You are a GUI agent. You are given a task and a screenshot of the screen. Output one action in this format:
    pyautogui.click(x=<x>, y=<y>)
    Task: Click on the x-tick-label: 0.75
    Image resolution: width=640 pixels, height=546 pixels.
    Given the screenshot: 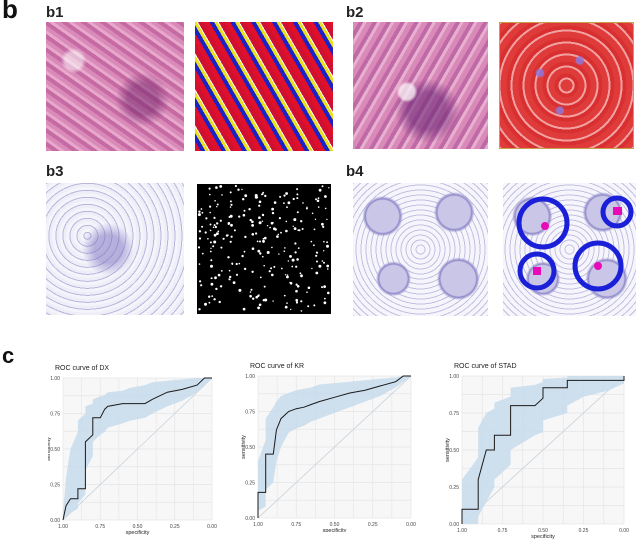 What is the action you would take?
    pyautogui.click(x=296, y=525)
    